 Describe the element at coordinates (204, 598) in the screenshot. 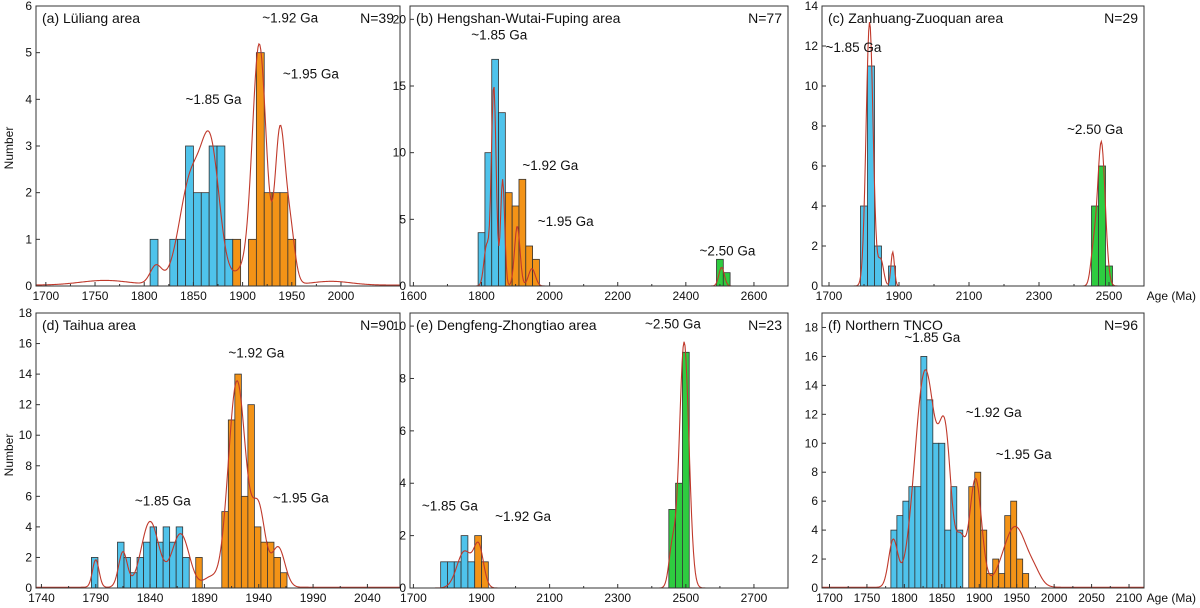

I see `x-tick-label-d-3: 1890` at that location.